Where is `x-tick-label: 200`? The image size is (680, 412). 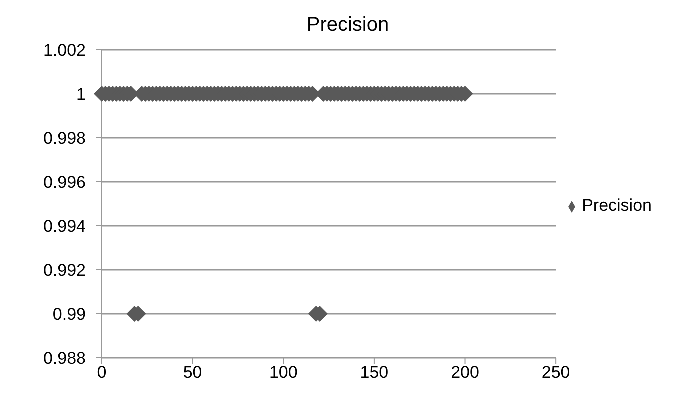
x-tick-label: 200 is located at coordinates (465, 372).